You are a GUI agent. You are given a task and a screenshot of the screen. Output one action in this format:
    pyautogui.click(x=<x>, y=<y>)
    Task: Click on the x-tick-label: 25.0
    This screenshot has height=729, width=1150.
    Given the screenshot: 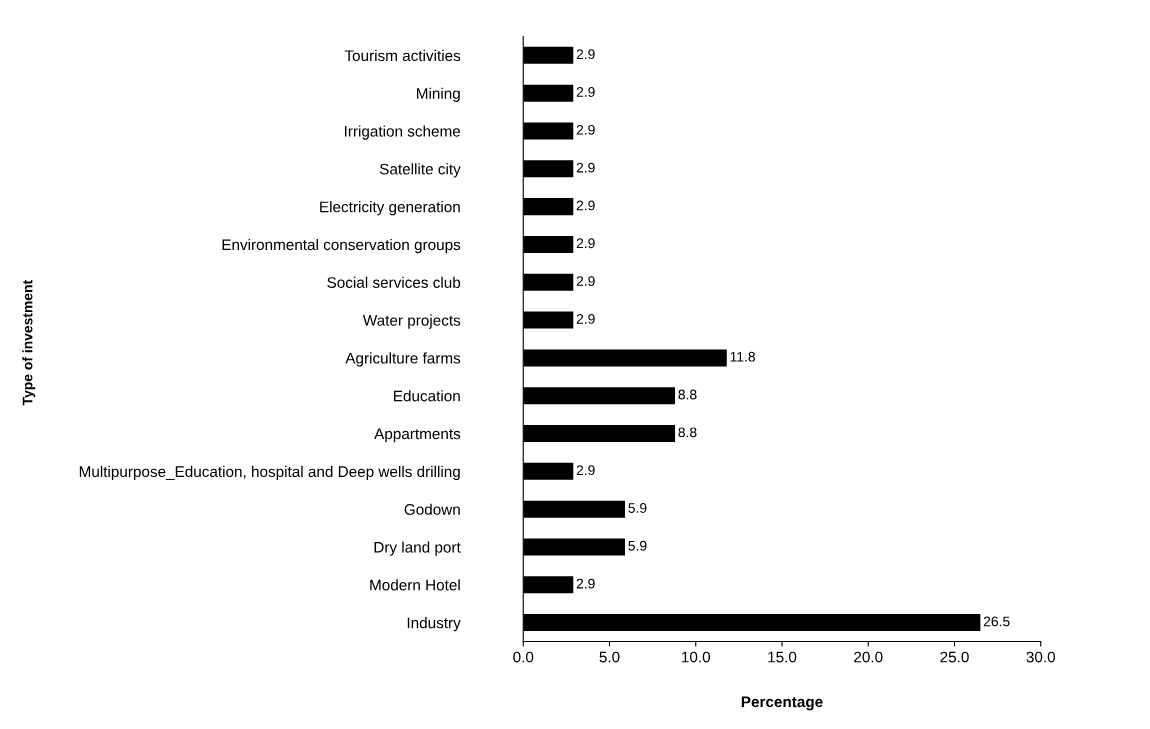 What is the action you would take?
    pyautogui.click(x=954, y=657)
    